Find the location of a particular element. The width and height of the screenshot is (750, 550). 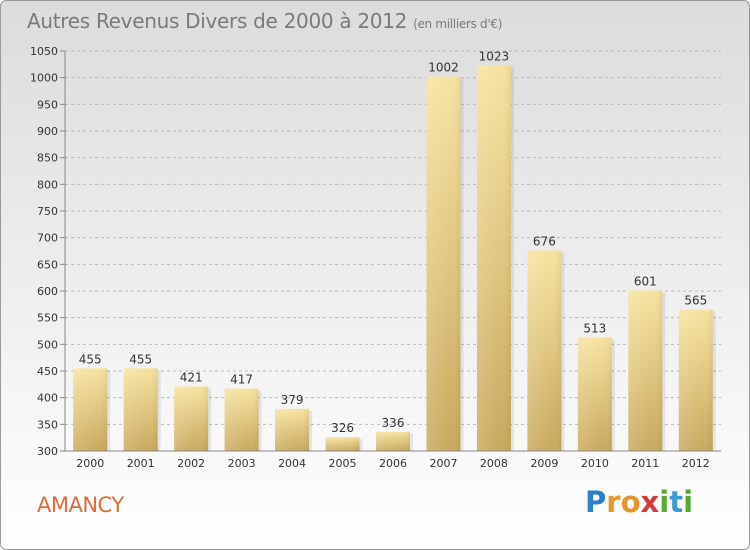

y-tick-label: 950 is located at coordinates (47, 104).